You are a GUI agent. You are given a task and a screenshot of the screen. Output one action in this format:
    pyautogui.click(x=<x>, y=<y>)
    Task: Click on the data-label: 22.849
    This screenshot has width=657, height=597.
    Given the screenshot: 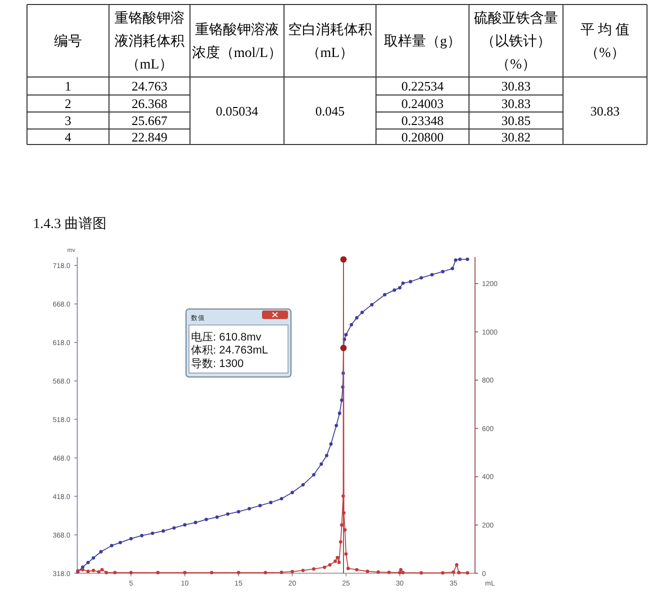 What is the action you would take?
    pyautogui.click(x=150, y=136)
    